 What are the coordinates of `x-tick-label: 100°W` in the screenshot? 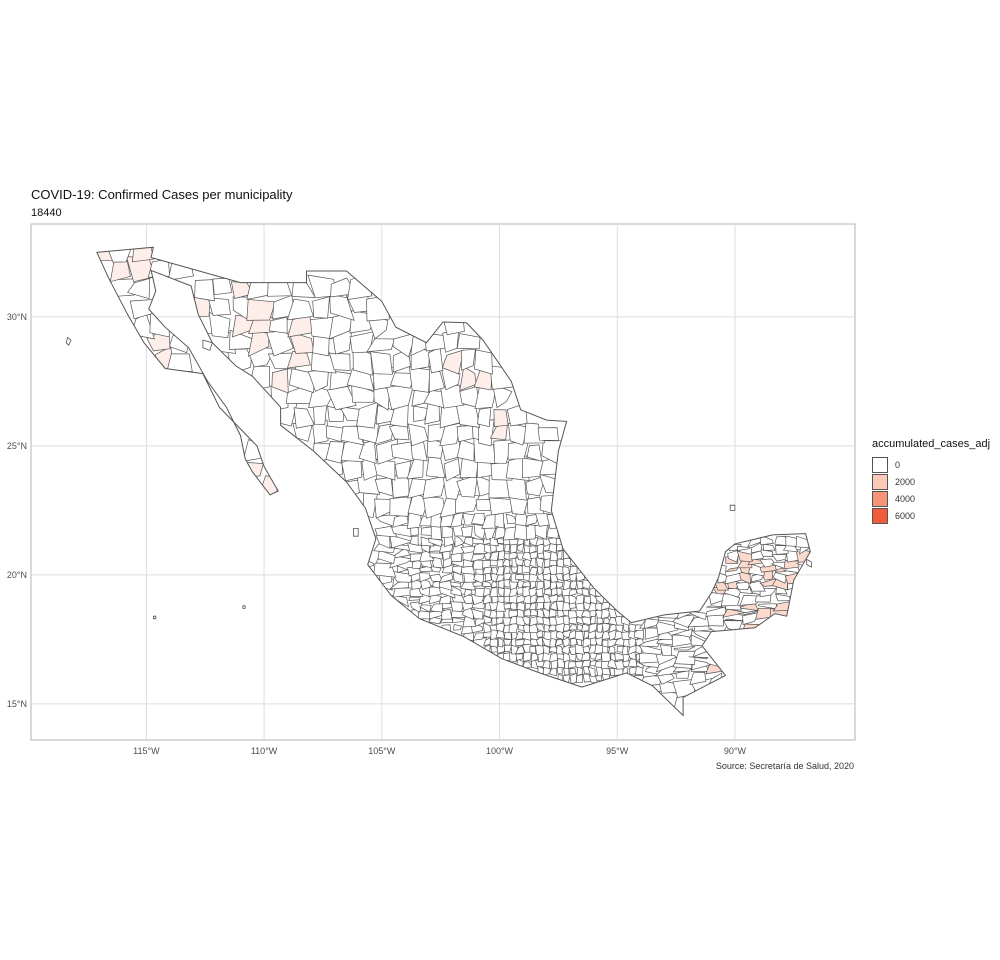 It's located at (500, 751).